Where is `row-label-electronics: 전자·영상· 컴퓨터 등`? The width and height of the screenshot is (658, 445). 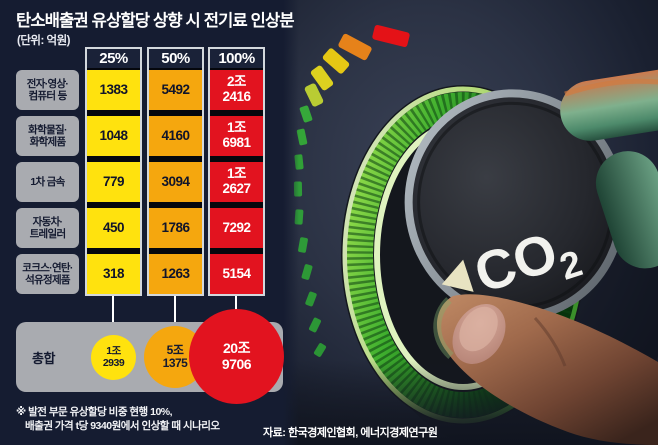 row-label-electronics: 전자·영상· 컴퓨터 등 is located at coordinates (47, 90).